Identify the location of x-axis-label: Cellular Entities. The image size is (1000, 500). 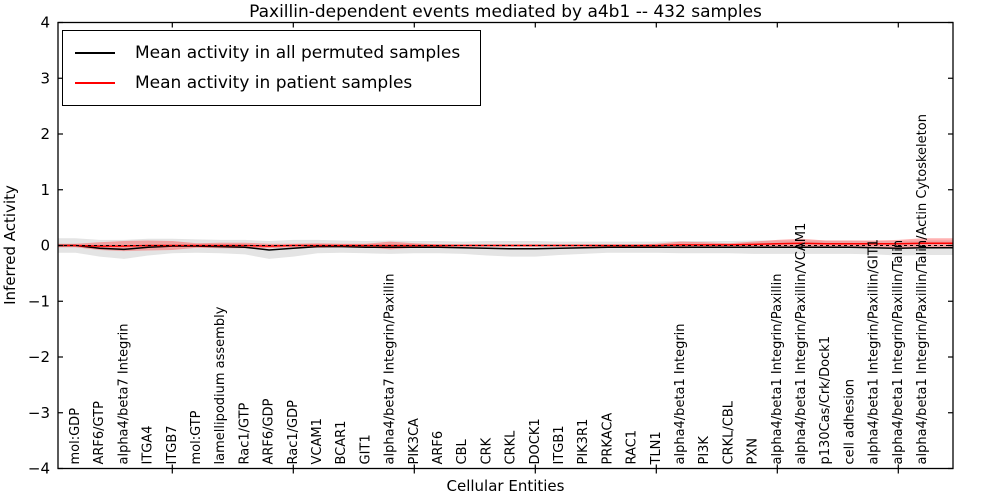
(505, 486).